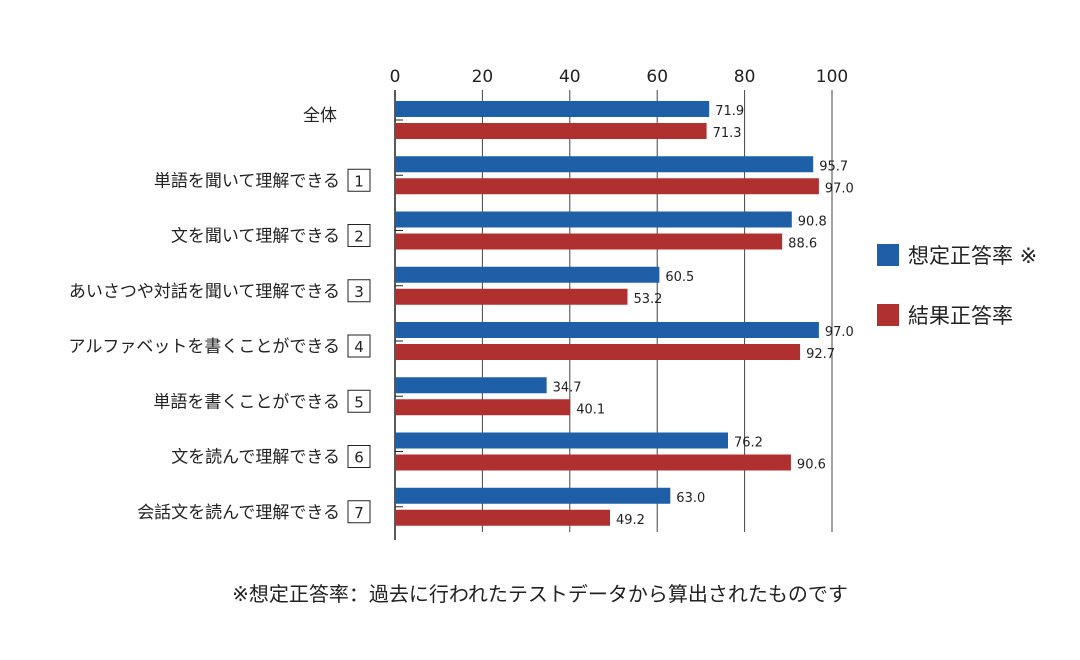 The height and width of the screenshot is (660, 1080). What do you see at coordinates (619, 77) in the screenshot?
I see `x-axis-ticks: 0 20 40 60 80 100` at bounding box center [619, 77].